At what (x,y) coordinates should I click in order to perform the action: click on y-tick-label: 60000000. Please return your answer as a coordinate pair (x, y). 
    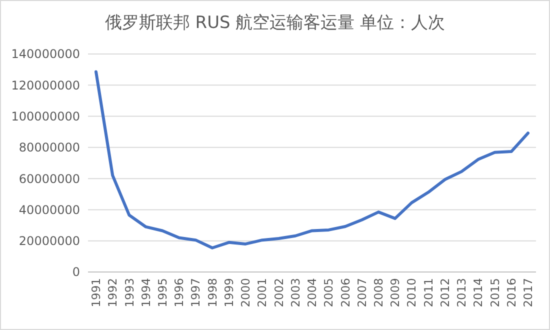
    Looking at the image, I should click on (49, 179).